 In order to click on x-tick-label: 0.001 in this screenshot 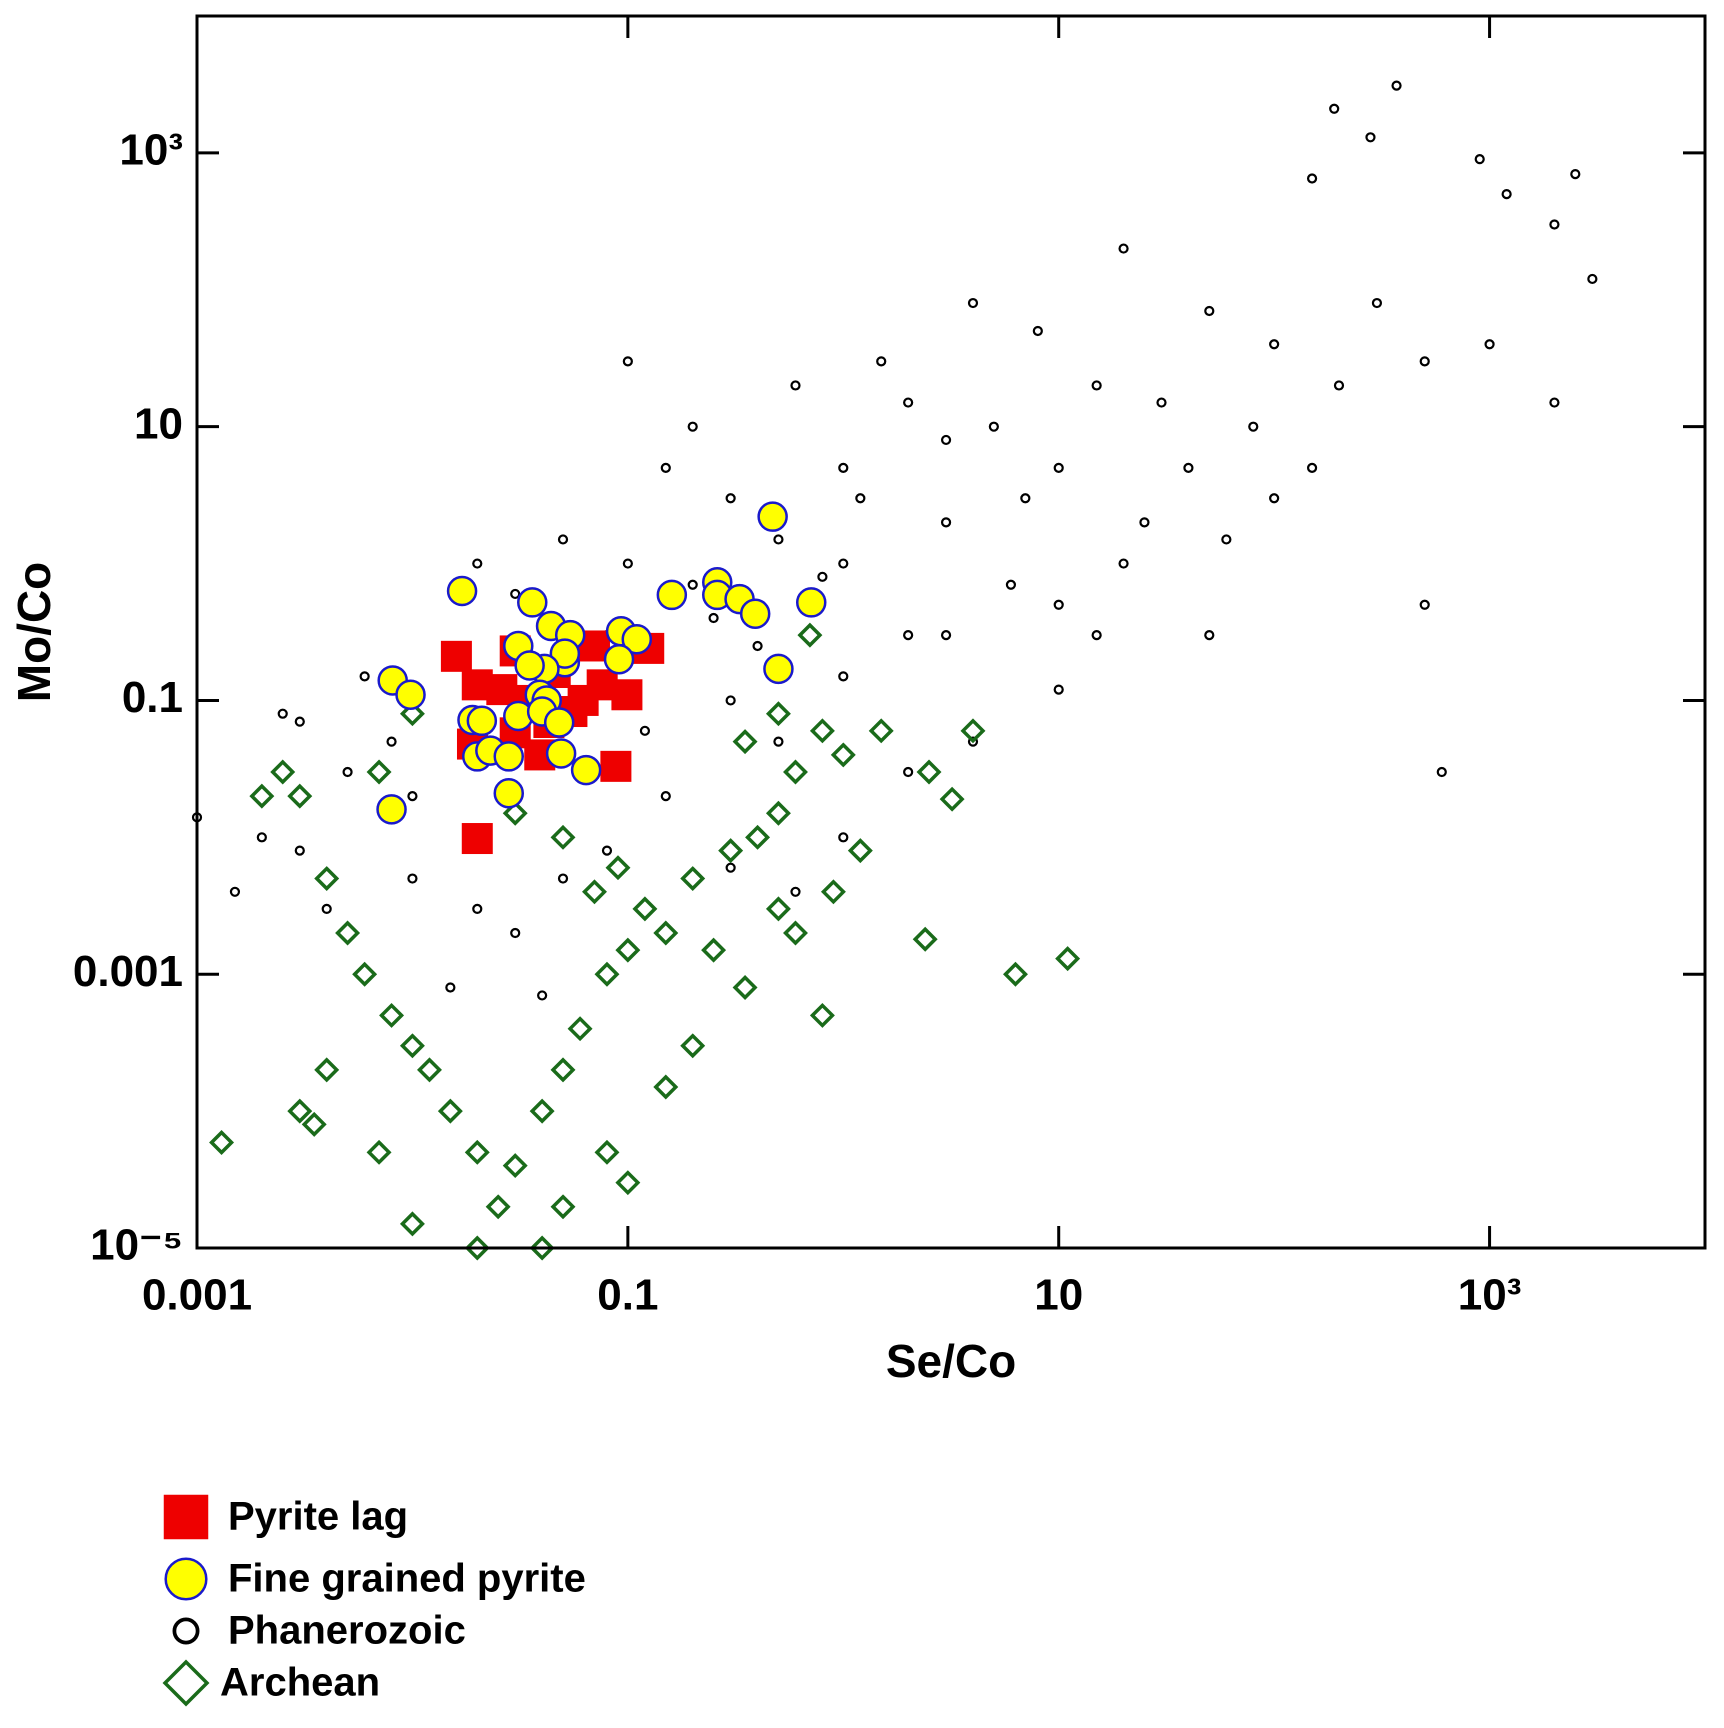, I will do `click(197, 1295)`.